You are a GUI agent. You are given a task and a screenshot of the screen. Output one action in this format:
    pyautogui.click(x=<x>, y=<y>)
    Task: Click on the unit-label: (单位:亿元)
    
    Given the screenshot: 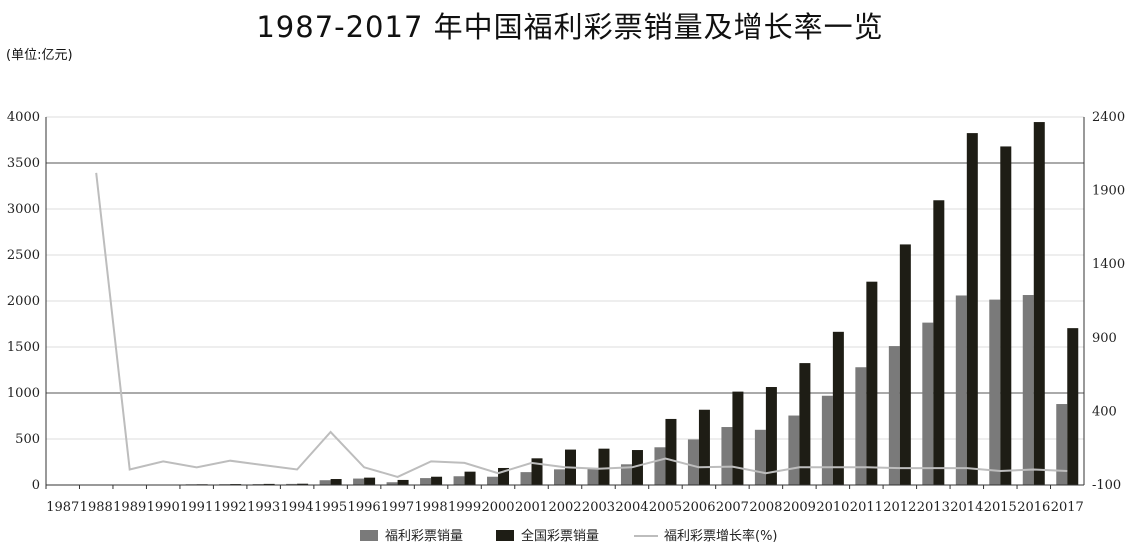 What is the action you would take?
    pyautogui.click(x=39, y=55)
    